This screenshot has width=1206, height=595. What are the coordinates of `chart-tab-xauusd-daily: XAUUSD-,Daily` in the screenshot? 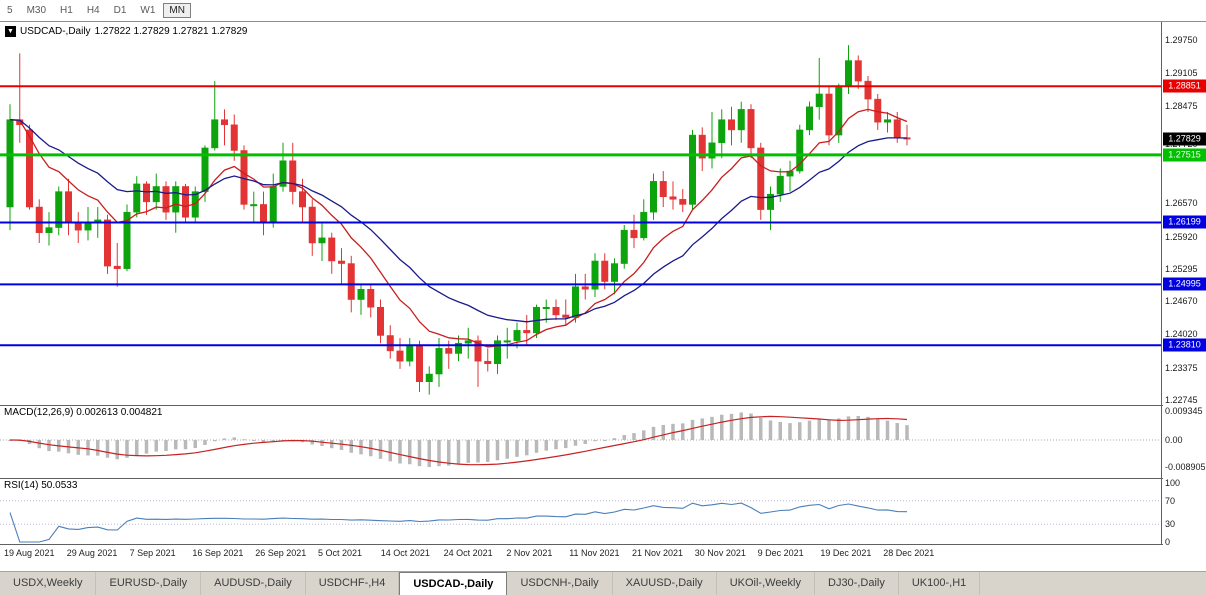 It's located at (665, 583).